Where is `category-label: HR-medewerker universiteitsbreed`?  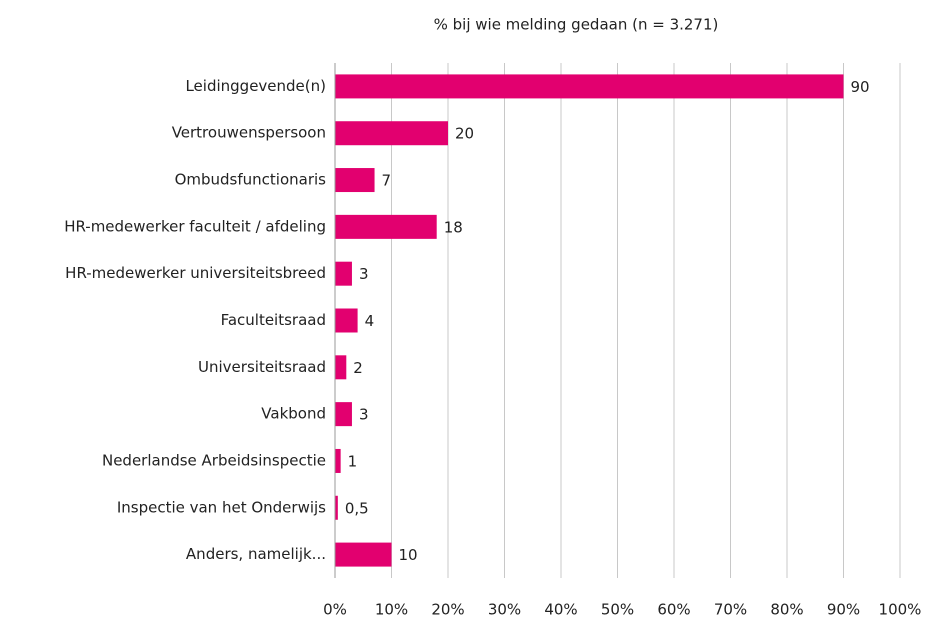
category-label: HR-medewerker universiteitsbreed is located at coordinates (195, 273).